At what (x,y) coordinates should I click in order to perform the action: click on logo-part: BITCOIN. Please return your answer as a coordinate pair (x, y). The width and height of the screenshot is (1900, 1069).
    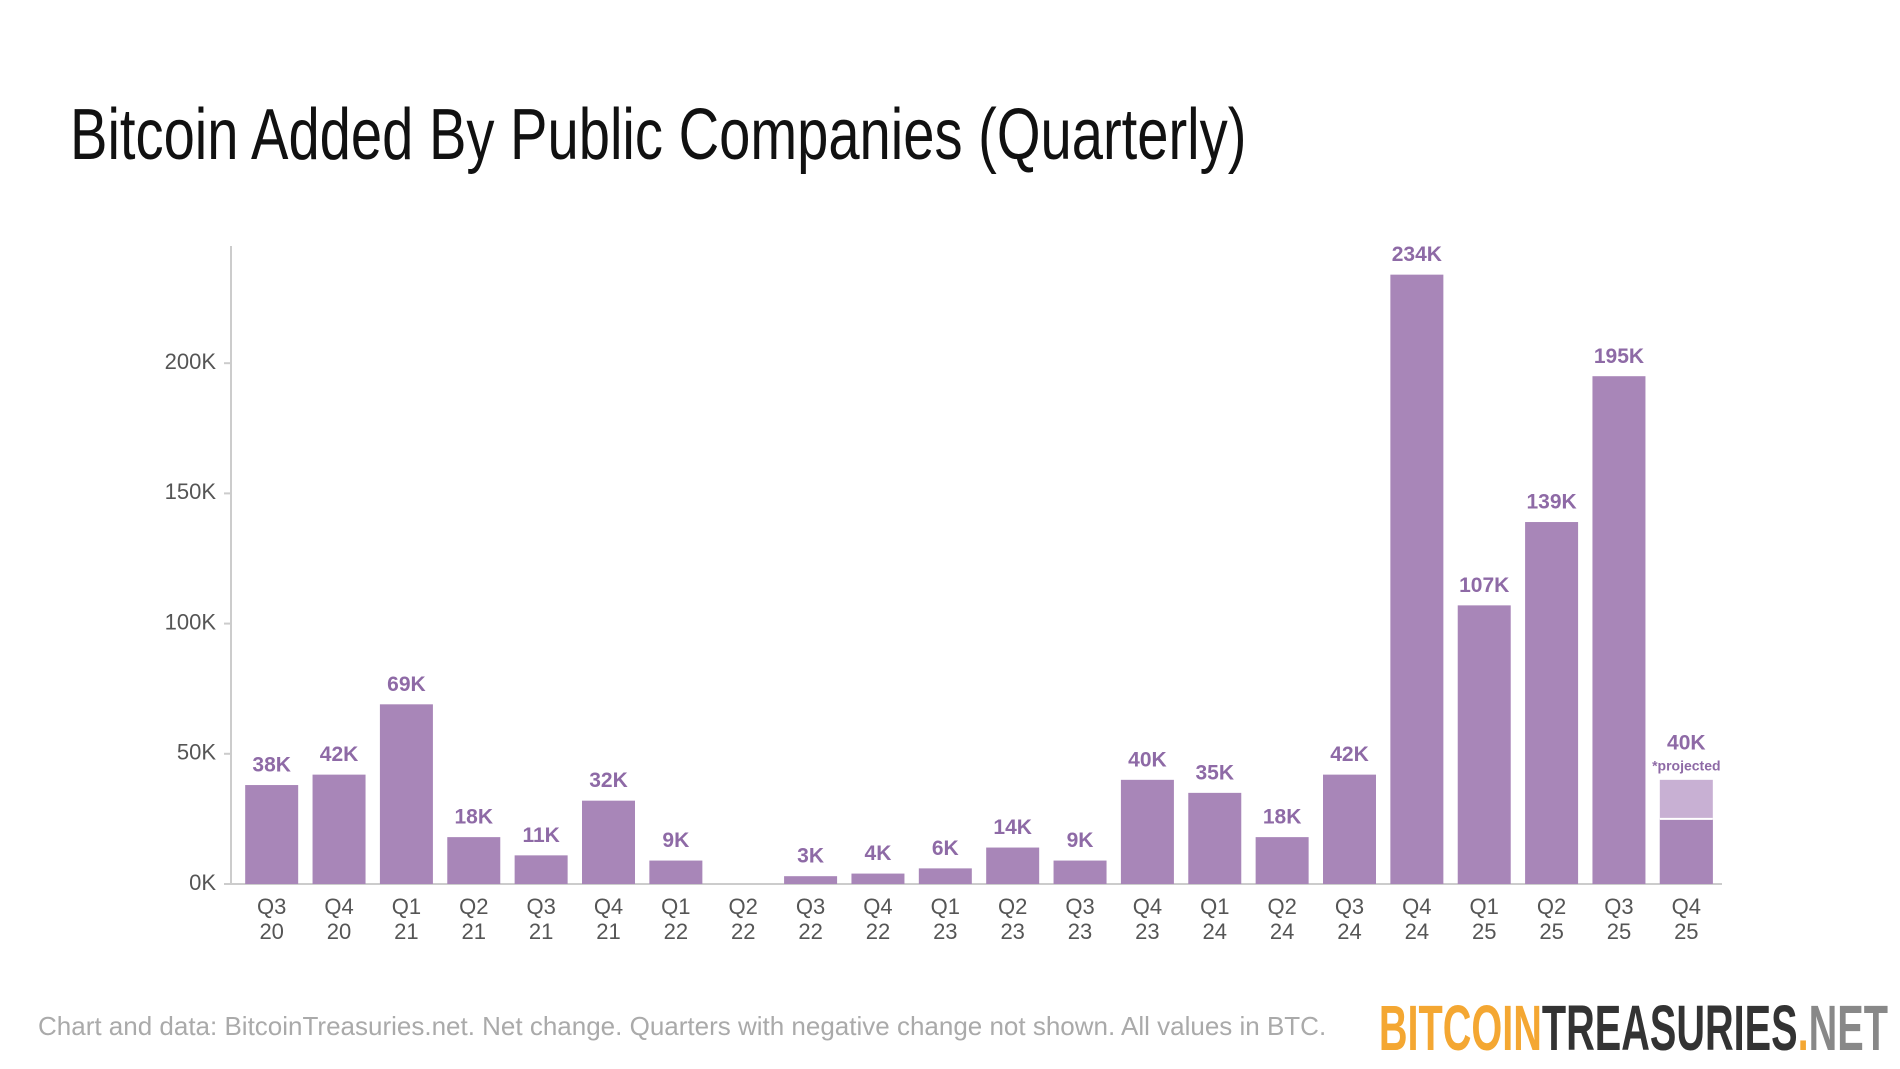
    Looking at the image, I should click on (1460, 1028).